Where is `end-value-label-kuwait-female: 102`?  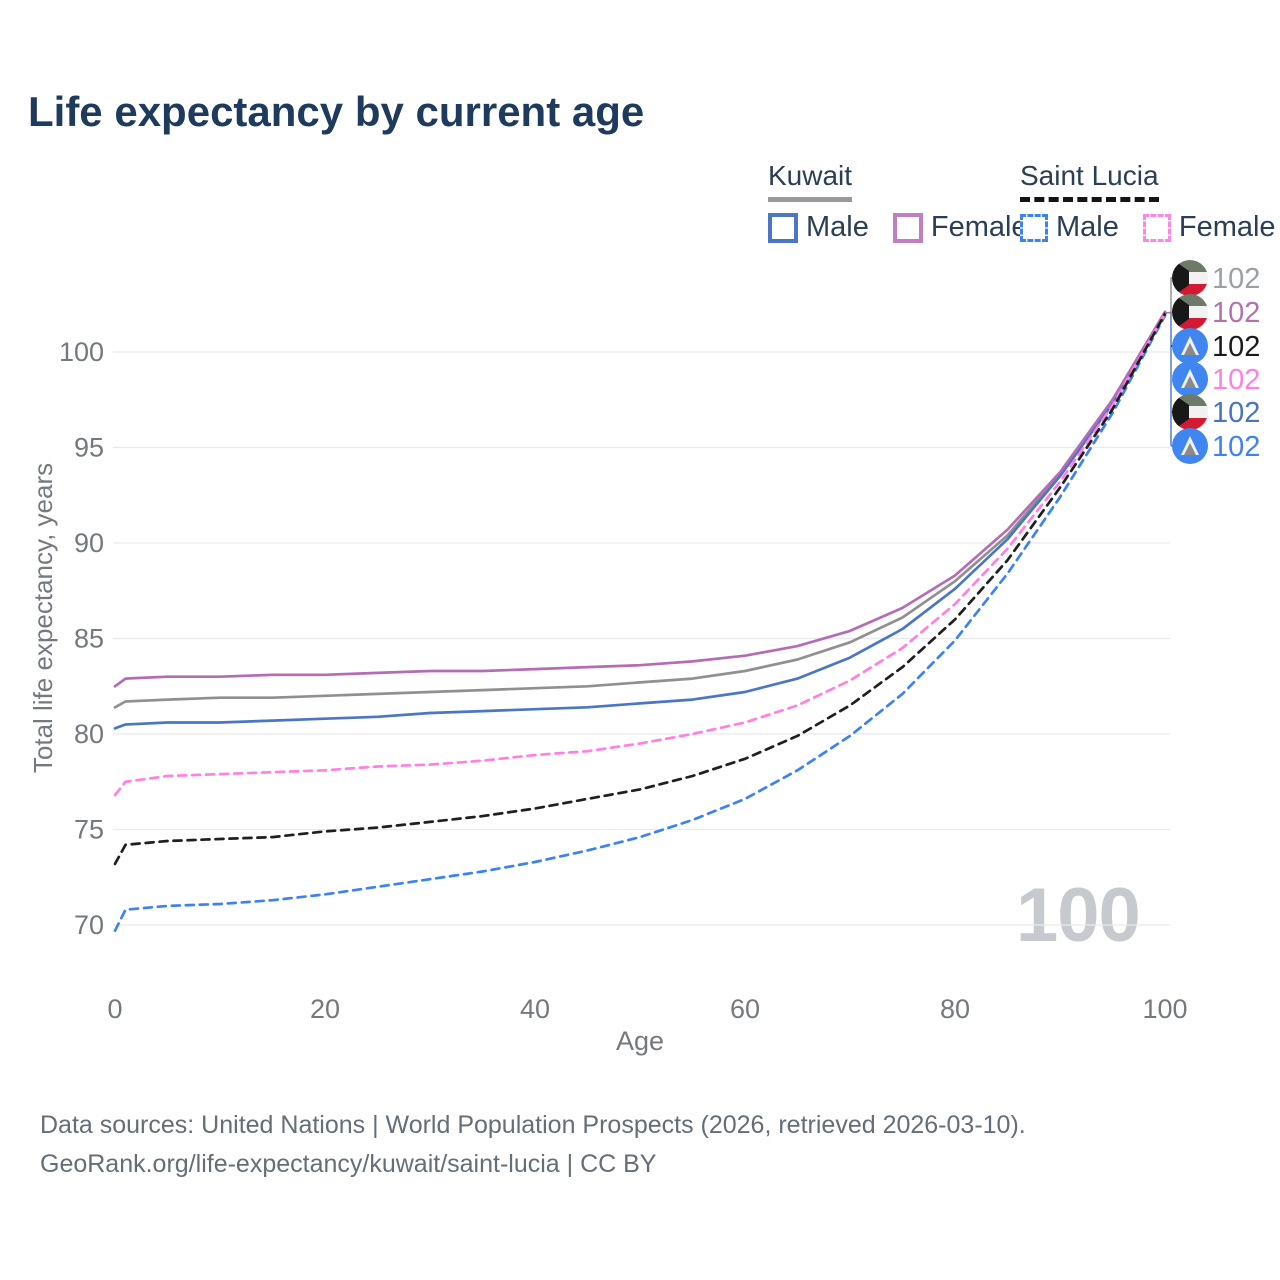
end-value-label-kuwait-female: 102 is located at coordinates (1236, 313).